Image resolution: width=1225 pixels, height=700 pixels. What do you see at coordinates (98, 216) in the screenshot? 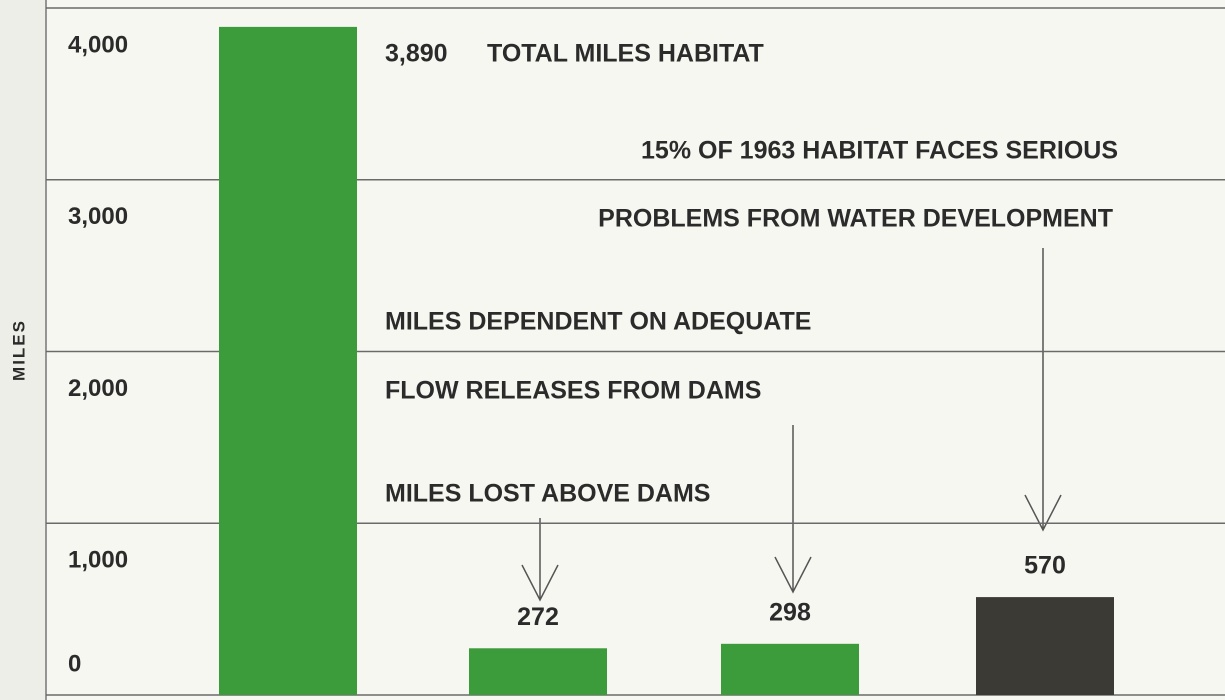
I see `y-tick-label: 3,000` at bounding box center [98, 216].